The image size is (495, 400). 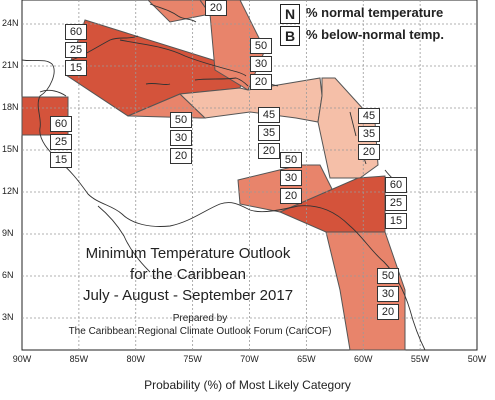 What do you see at coordinates (365, 291) in the screenshot?
I see `region-guianas` at bounding box center [365, 291].